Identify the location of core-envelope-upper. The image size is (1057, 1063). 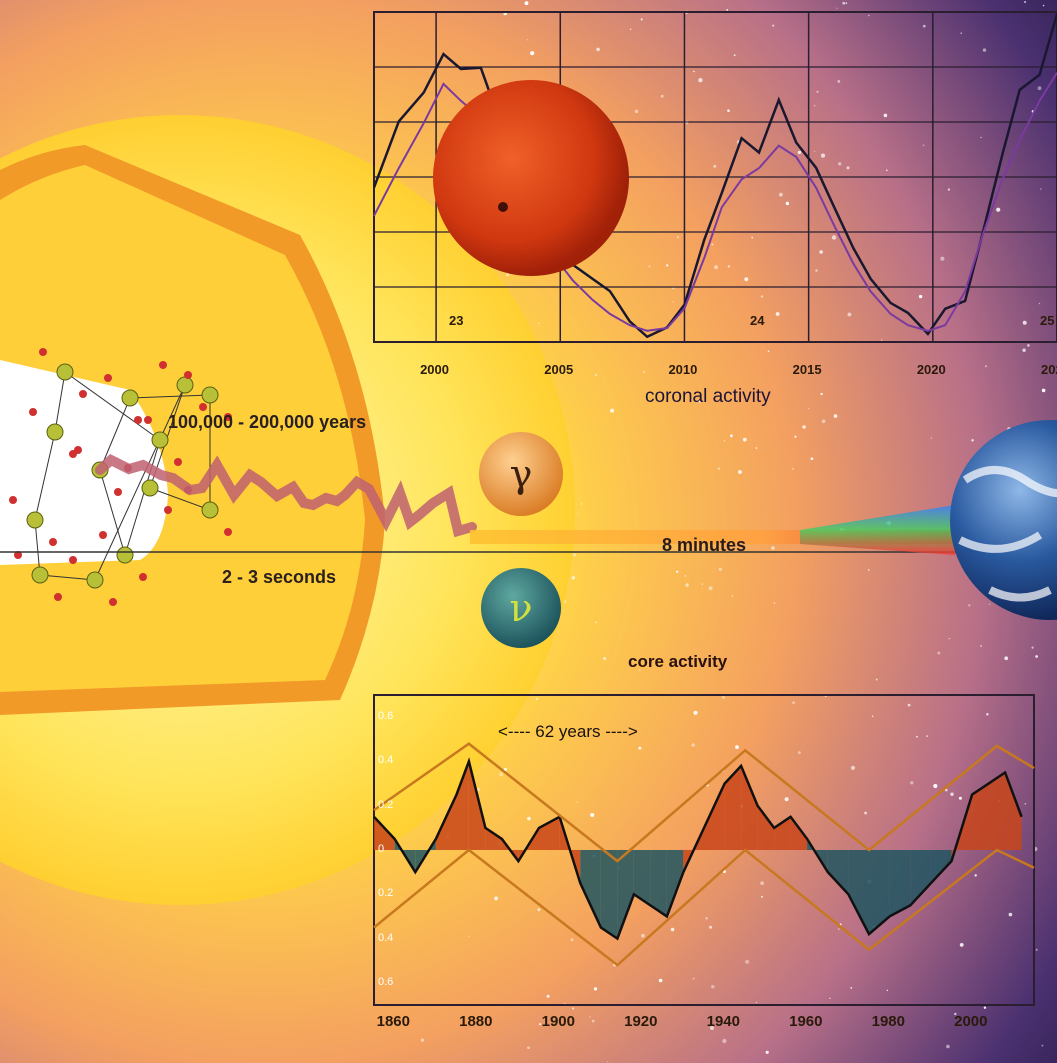
(704, 802).